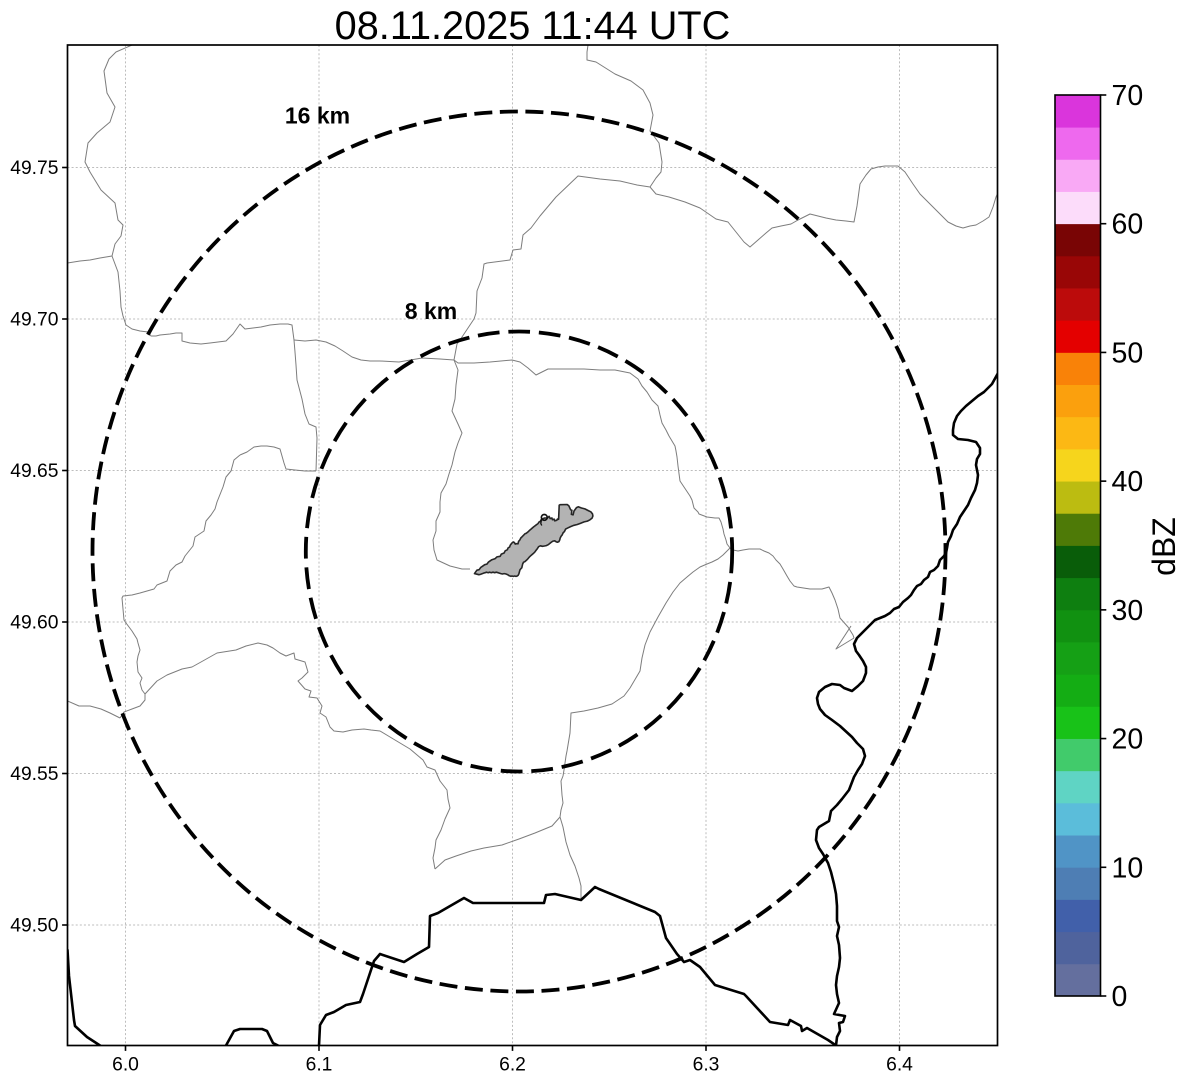  I want to click on svg-text: 50, so click(1128, 353).